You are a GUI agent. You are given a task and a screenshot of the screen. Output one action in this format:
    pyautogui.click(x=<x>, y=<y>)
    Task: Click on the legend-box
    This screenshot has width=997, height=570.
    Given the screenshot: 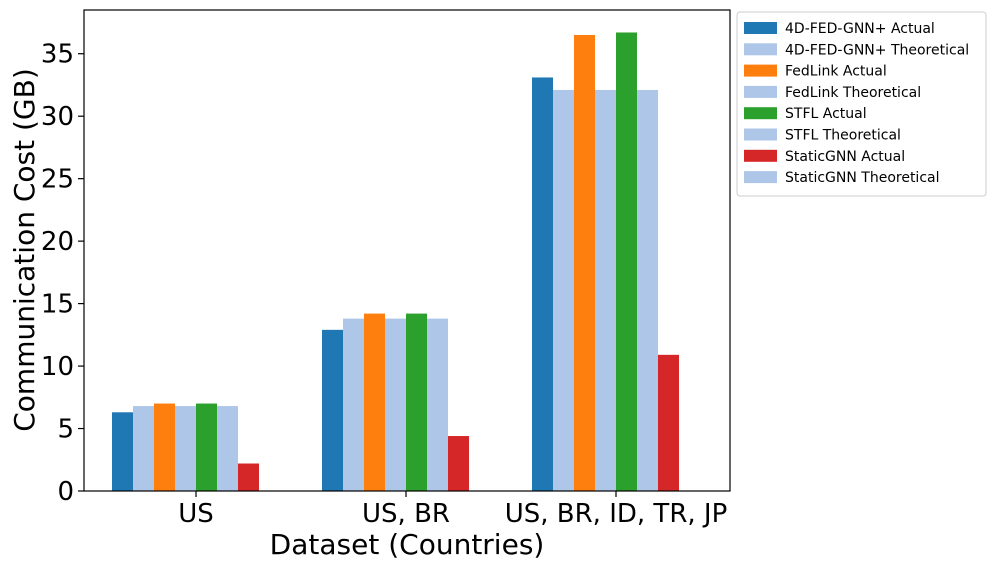 What is the action you would take?
    pyautogui.click(x=861, y=104)
    